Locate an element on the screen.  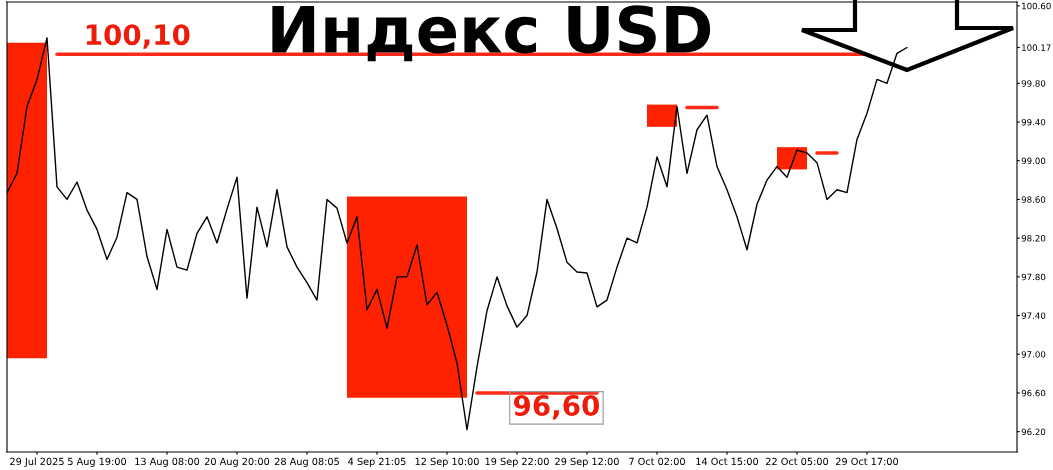
y-tick-label: 100.60 is located at coordinates (1036, 6).